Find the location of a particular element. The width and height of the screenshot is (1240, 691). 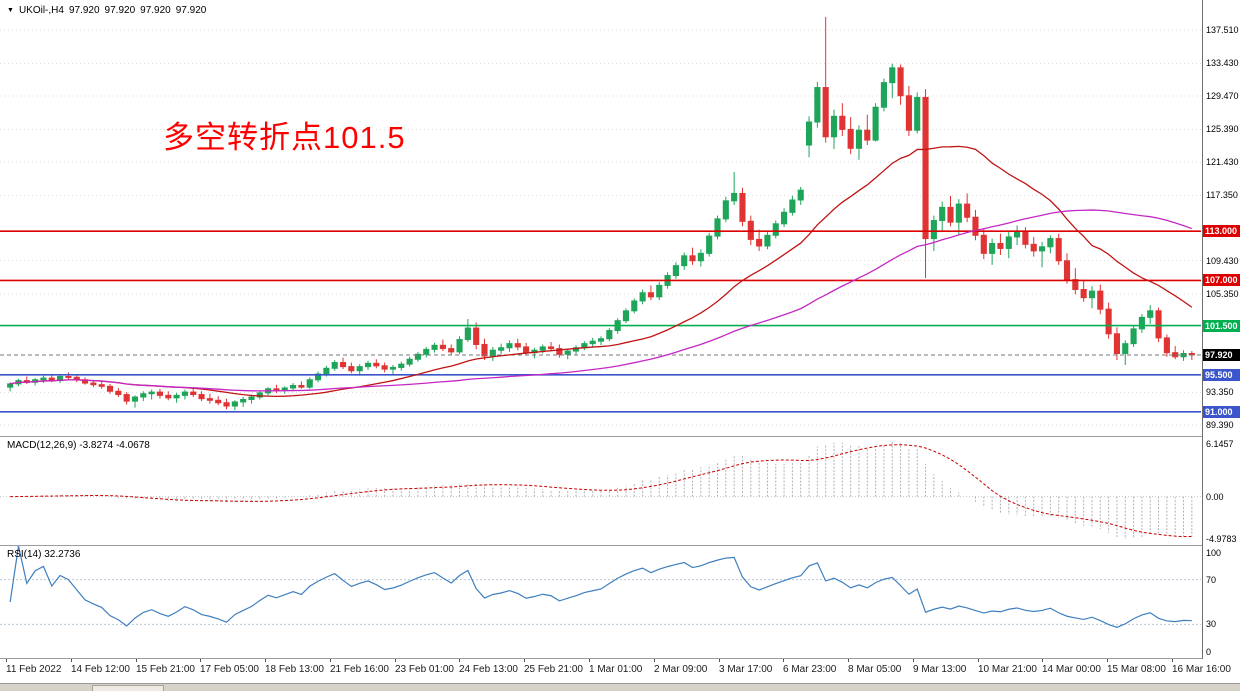

level-price-tag: 113.000 is located at coordinates (1221, 231).